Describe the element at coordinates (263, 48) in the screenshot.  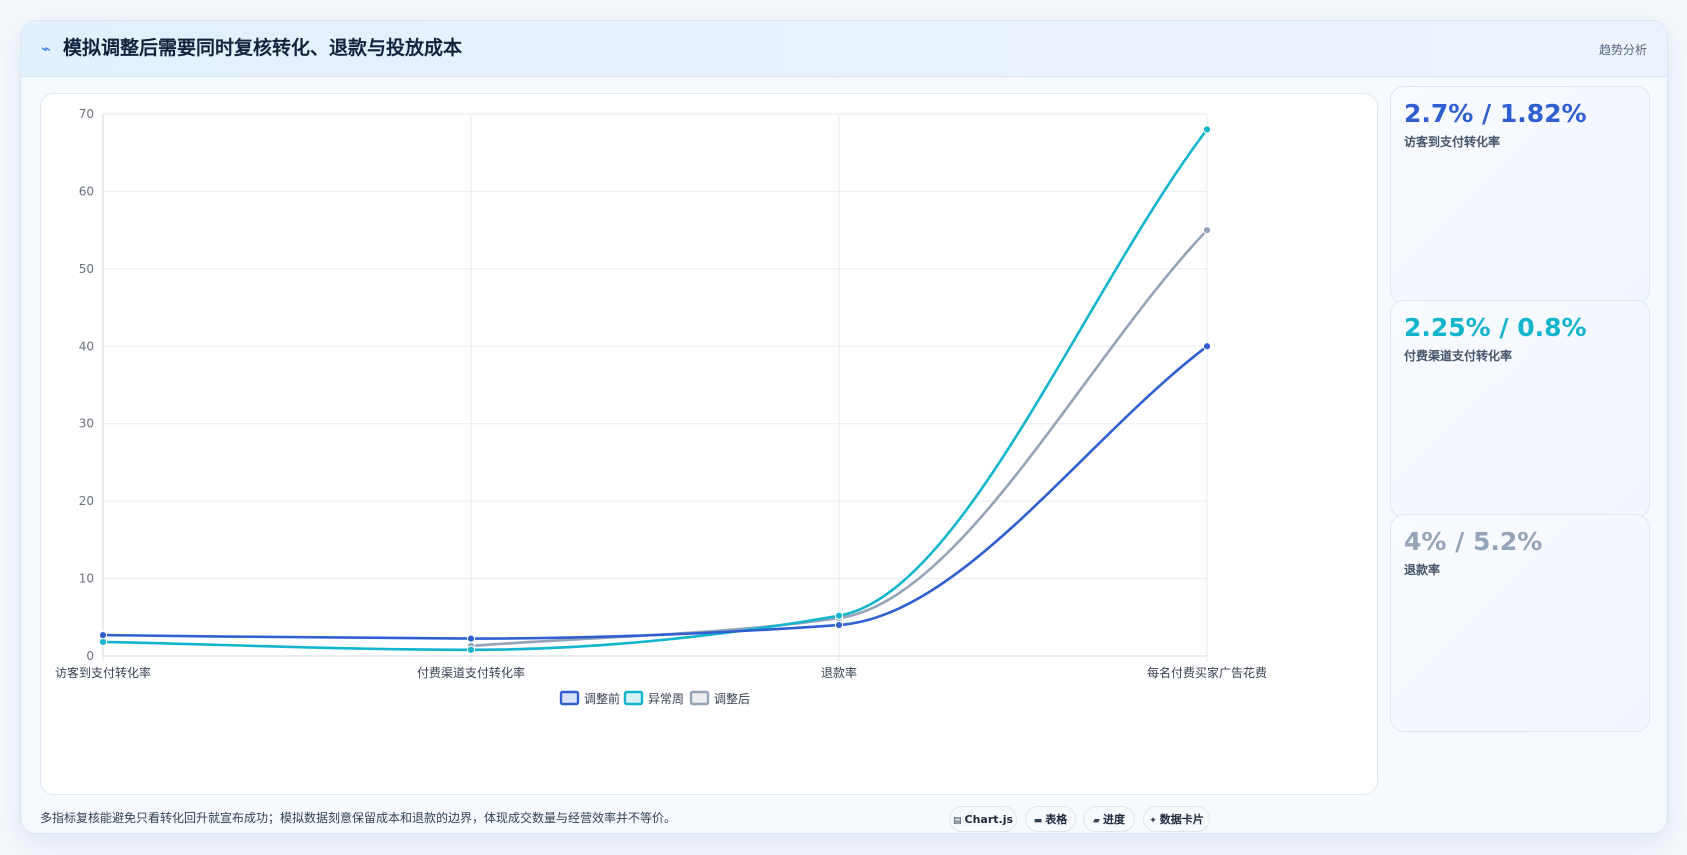
I see `page-title: 模拟调整后需要同时复核转化、退款与投放成本` at that location.